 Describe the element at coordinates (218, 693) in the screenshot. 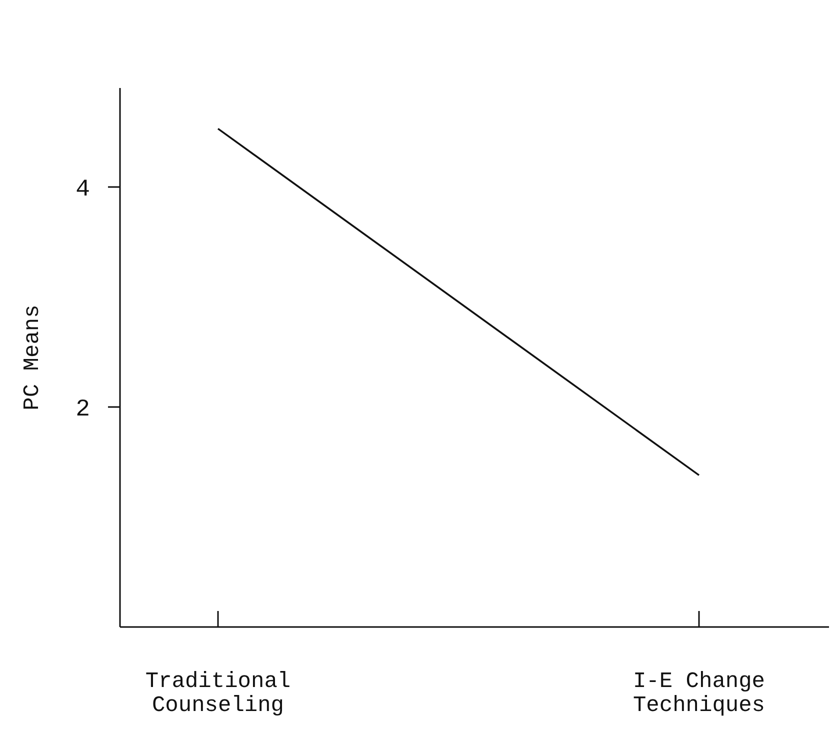

I see `x-tick-label: Traditional Counseling` at that location.